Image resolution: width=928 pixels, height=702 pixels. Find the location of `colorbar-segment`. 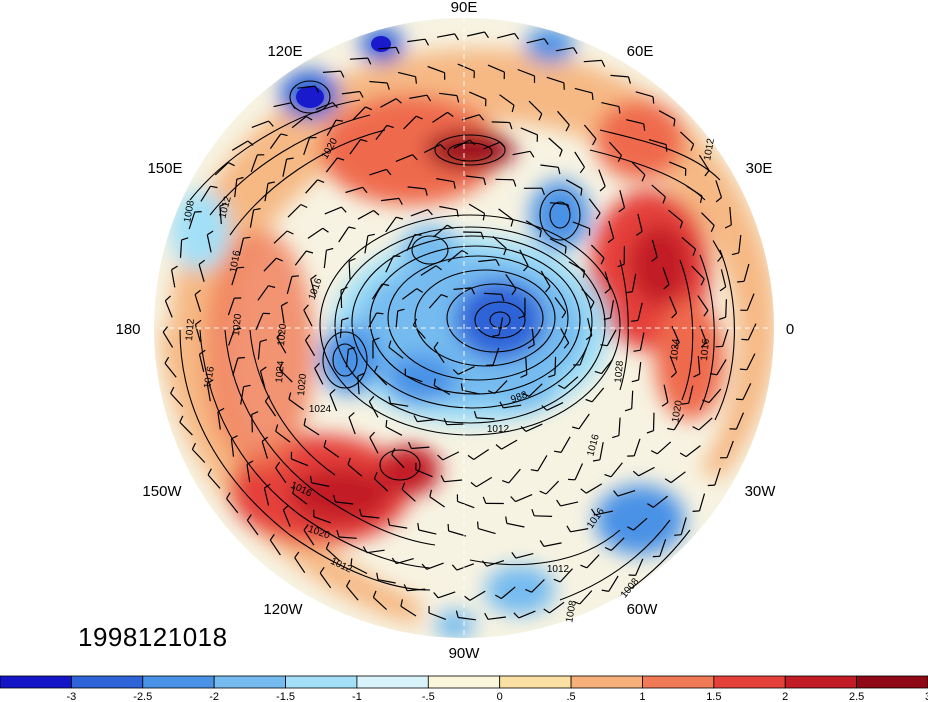

colorbar-segment is located at coordinates (107, 682).